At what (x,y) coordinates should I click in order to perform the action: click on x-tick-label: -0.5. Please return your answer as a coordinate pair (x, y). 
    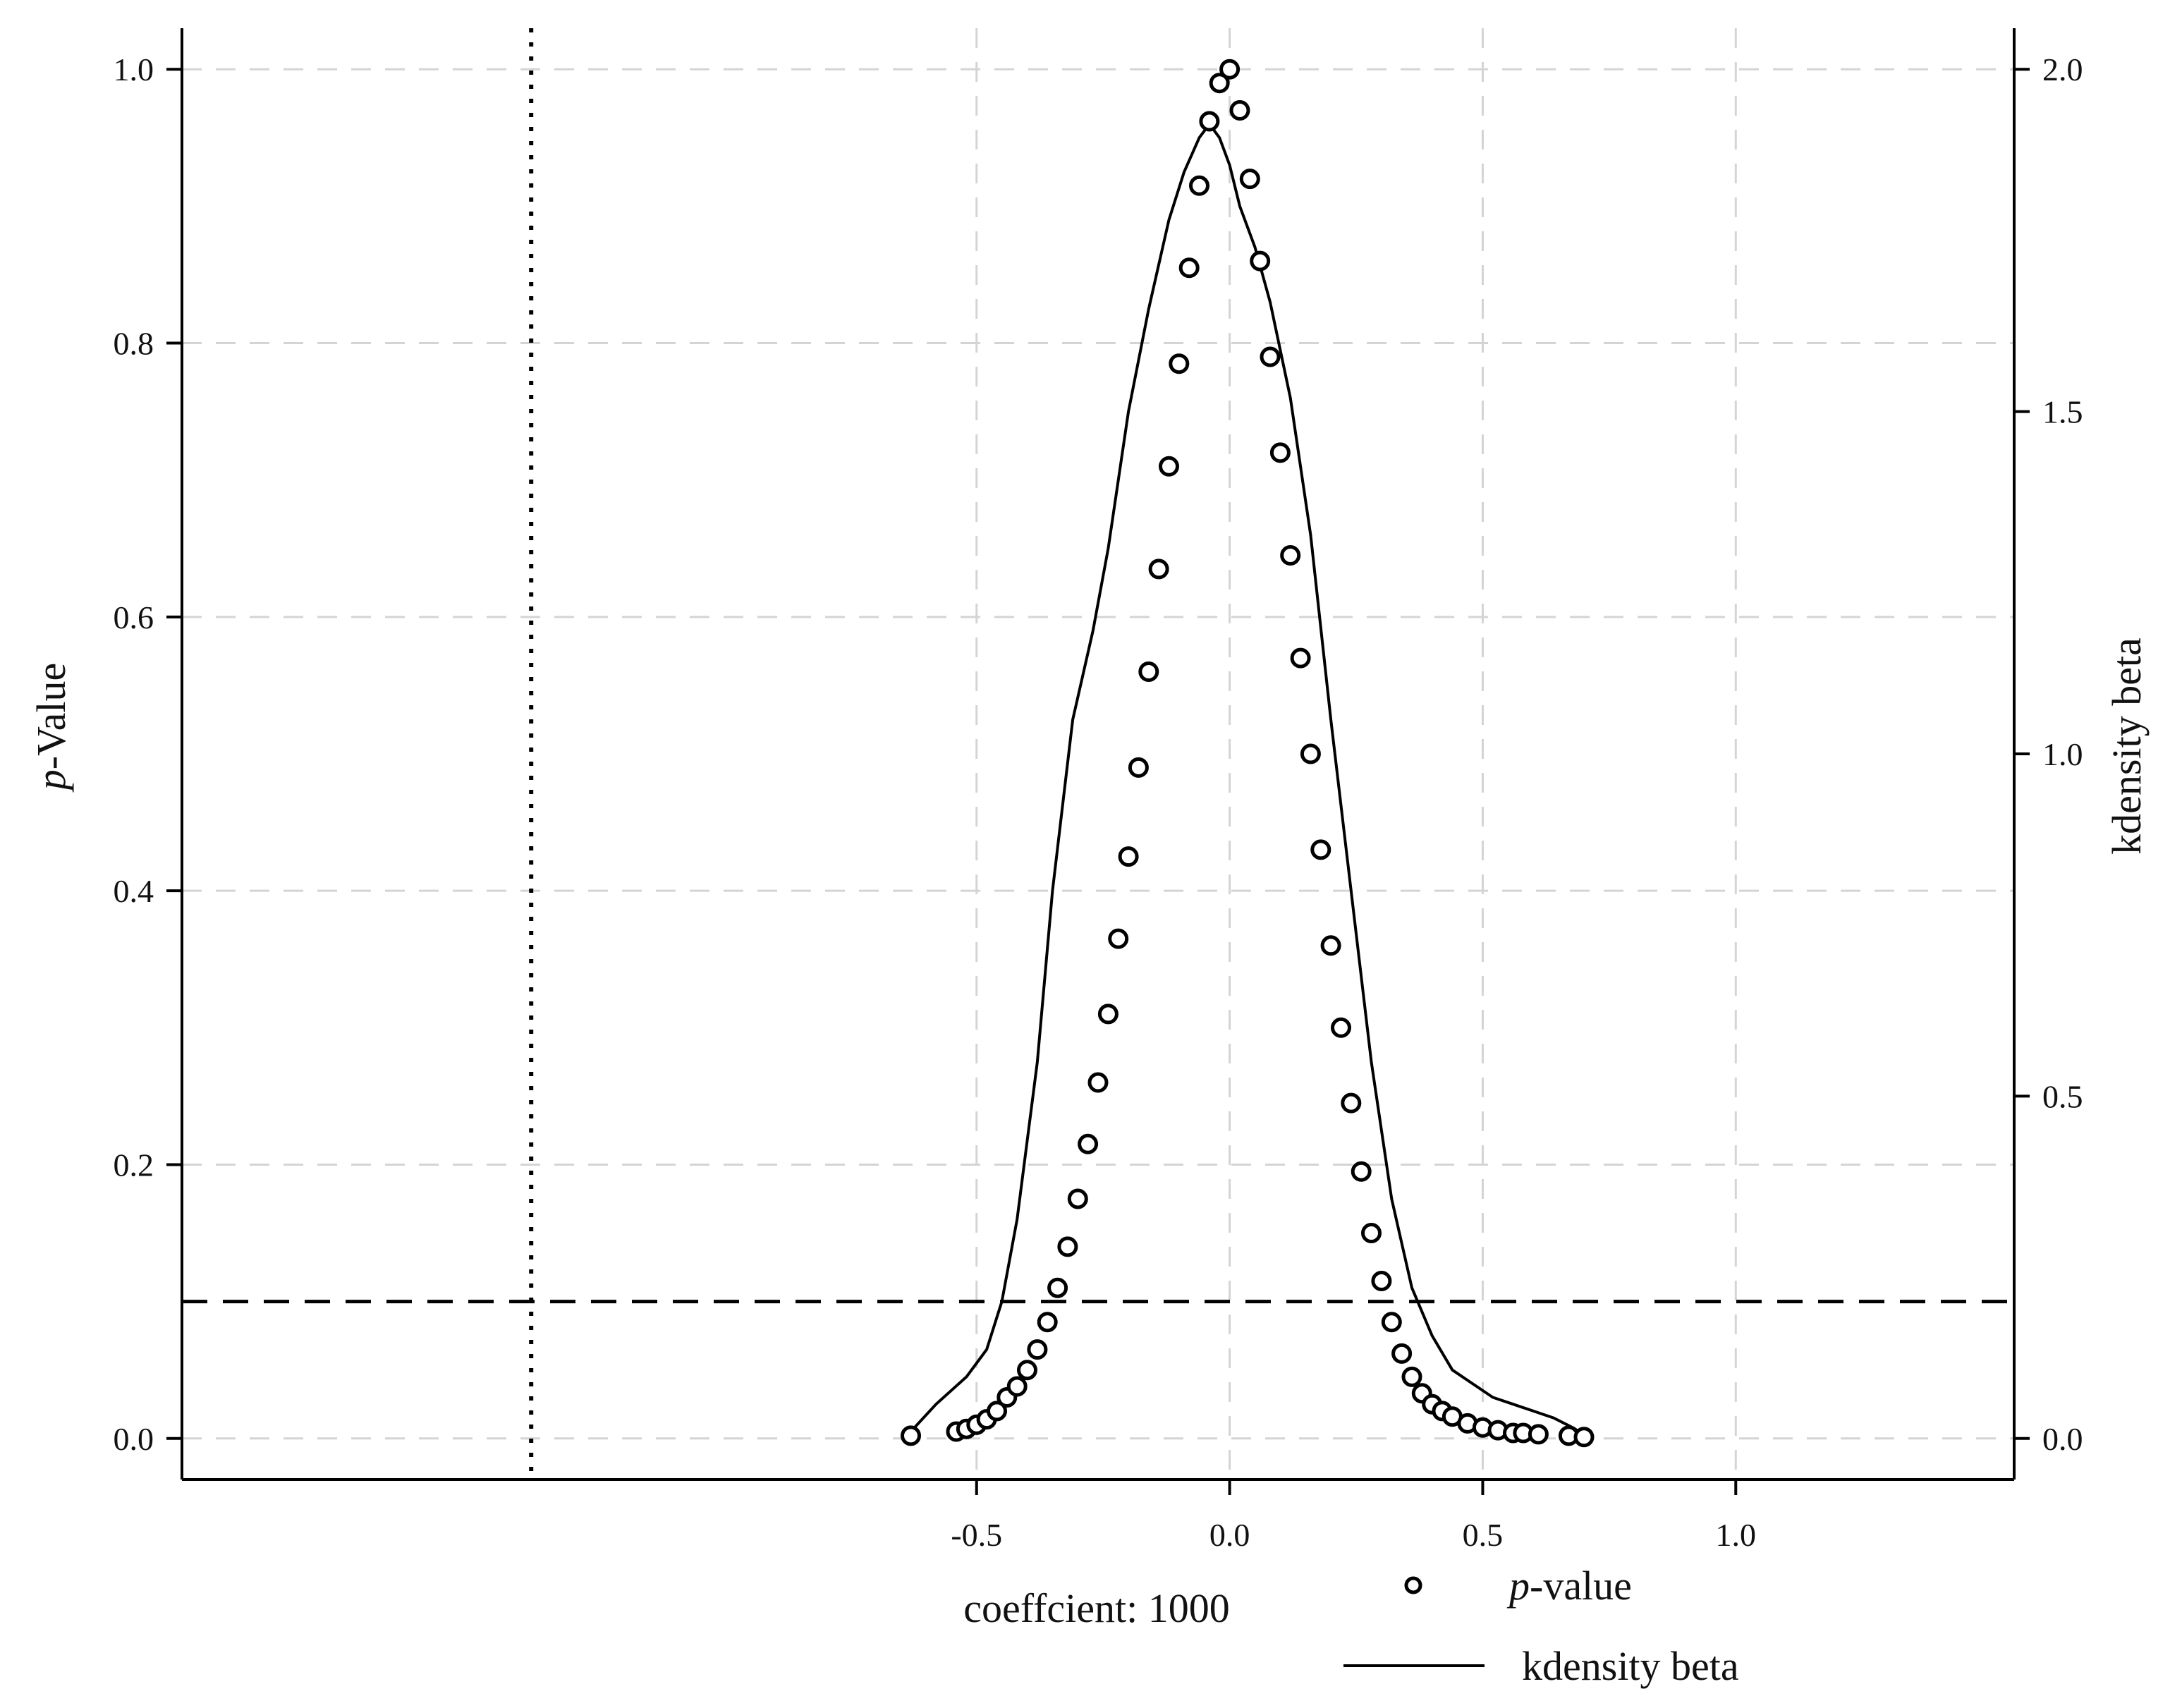
    Looking at the image, I should click on (977, 1535).